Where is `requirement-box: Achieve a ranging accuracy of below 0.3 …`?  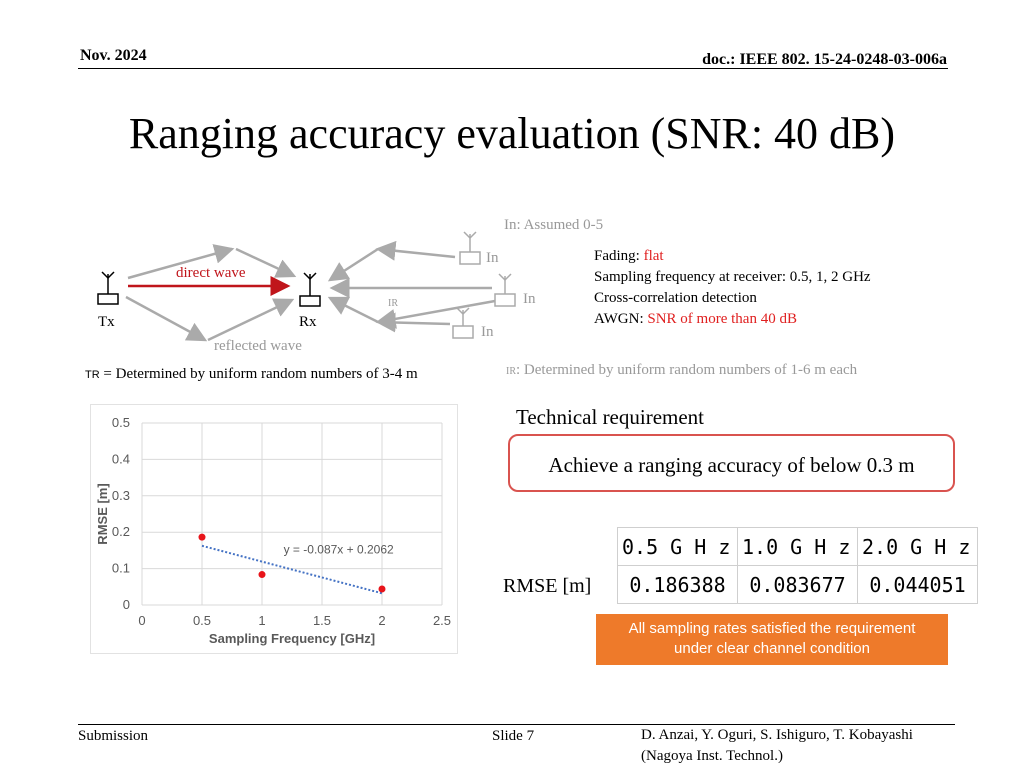 requirement-box: Achieve a ranging accuracy of below 0.3 … is located at coordinates (731, 463).